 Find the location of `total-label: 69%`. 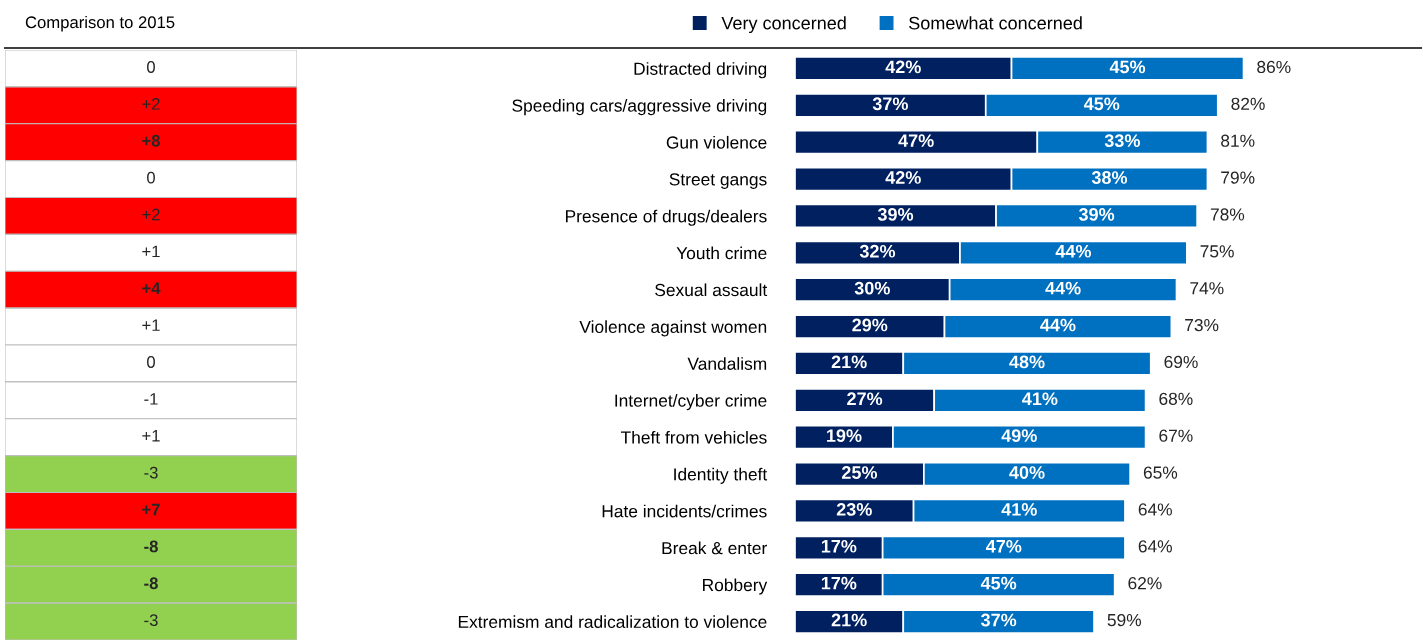

total-label: 69% is located at coordinates (1181, 362).